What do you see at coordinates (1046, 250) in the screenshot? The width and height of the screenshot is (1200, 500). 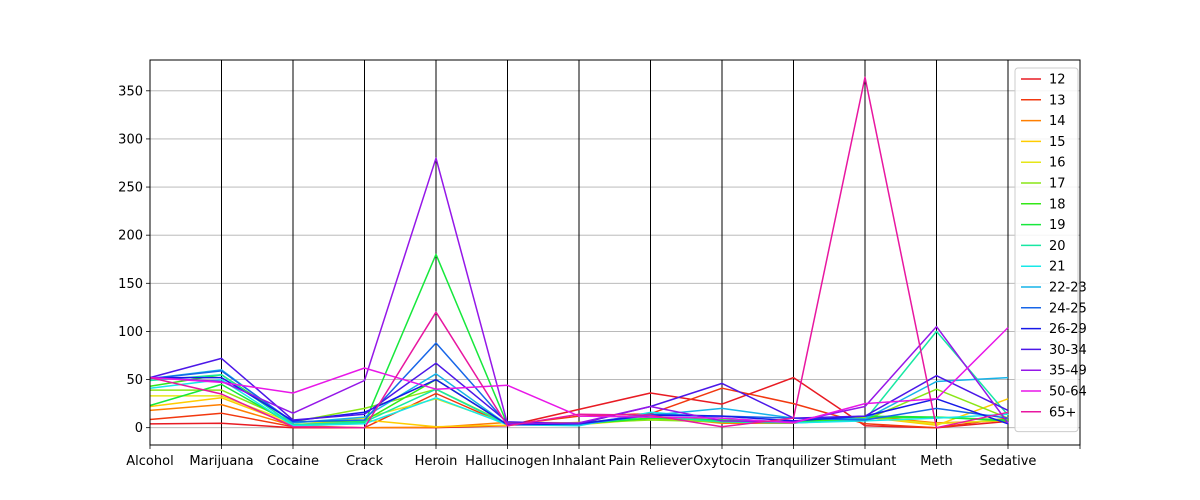 I see `legend-box` at bounding box center [1046, 250].